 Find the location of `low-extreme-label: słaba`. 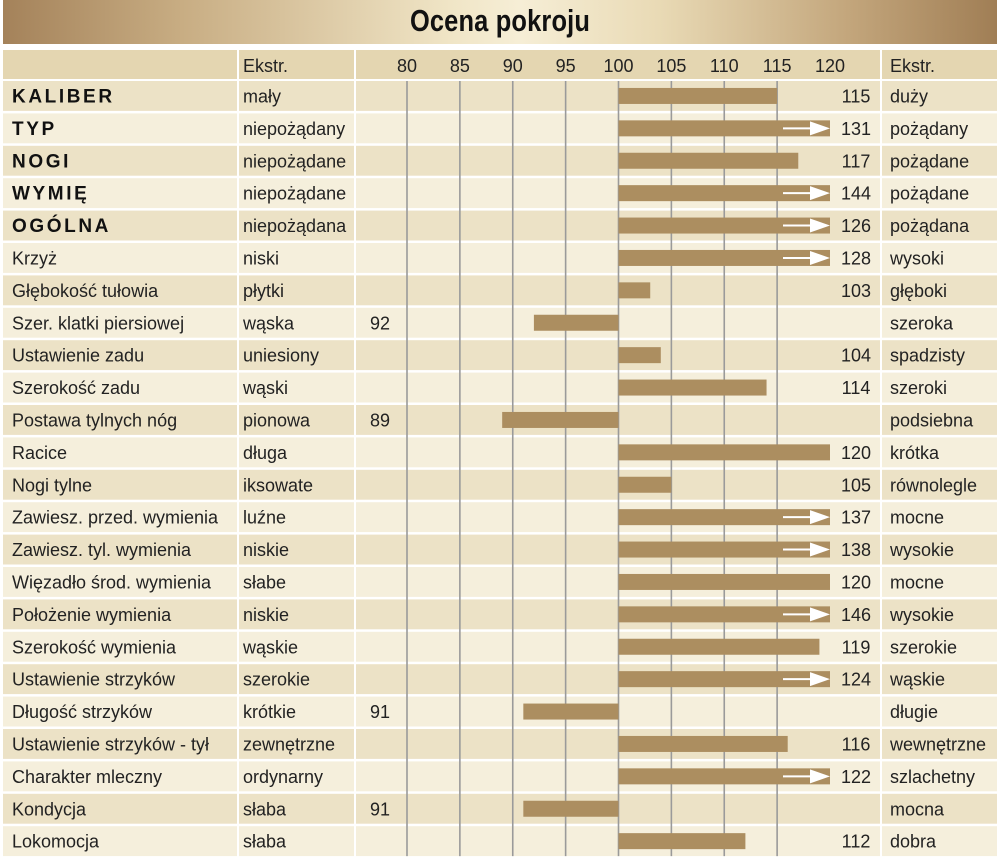

low-extreme-label: słaba is located at coordinates (265, 809).